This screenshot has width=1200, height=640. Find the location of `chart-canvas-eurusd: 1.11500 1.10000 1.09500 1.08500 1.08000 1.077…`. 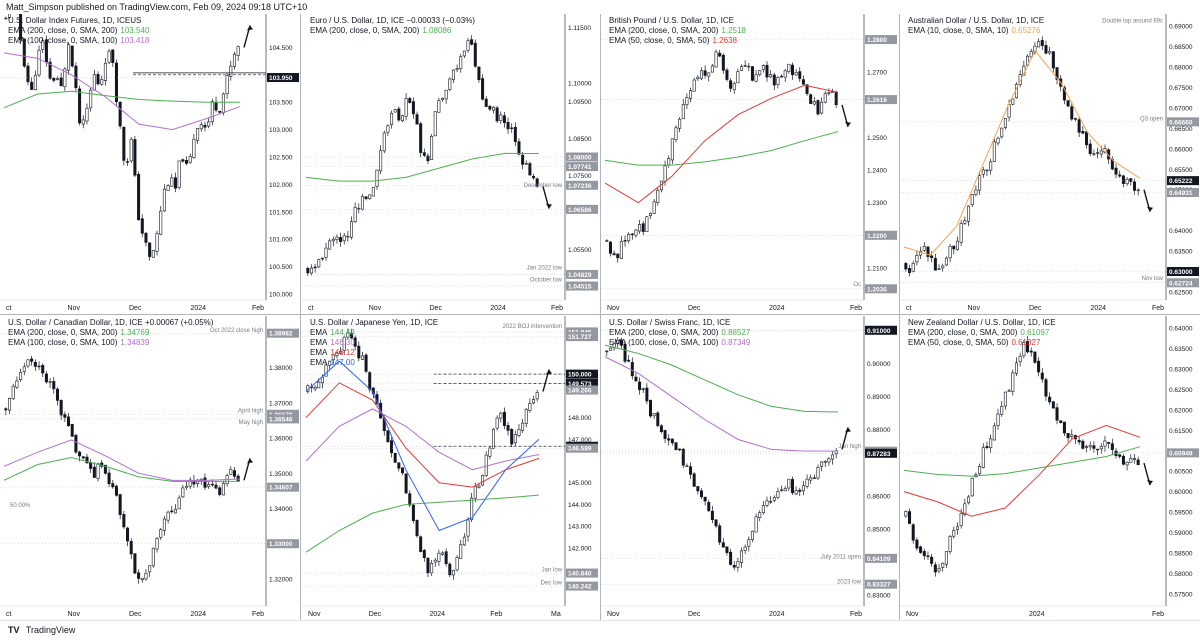

chart-canvas-eurusd: 1.11500 1.10000 1.09500 1.08500 1.08000 1.077… is located at coordinates (450, 164).